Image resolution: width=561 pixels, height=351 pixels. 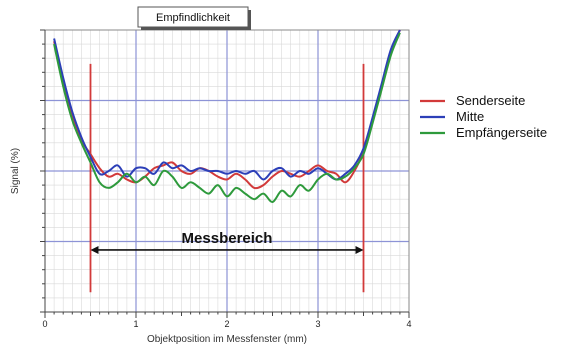 What do you see at coordinates (501, 132) in the screenshot?
I see `legend-entry-3: Empfängerseite` at bounding box center [501, 132].